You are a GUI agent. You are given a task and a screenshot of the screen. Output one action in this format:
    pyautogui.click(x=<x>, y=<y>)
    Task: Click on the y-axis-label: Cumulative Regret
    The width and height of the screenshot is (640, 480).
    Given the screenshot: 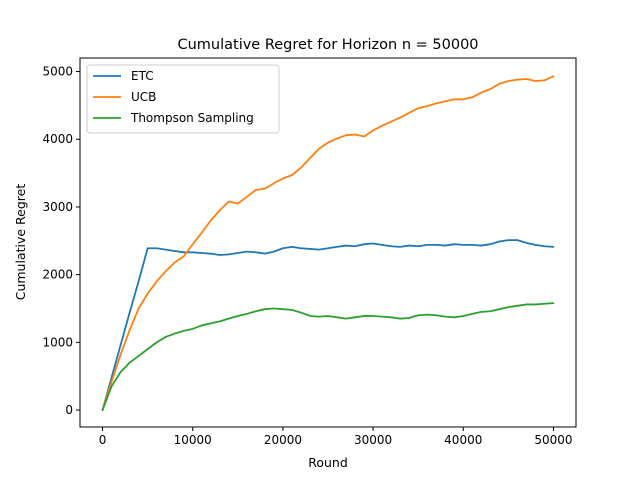 What is the action you would take?
    pyautogui.click(x=20, y=242)
    